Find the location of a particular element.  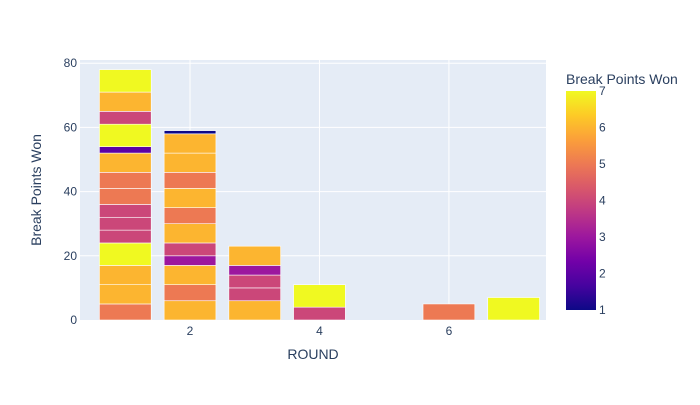

colorbar-ticks: 1 2 3 4 5 6 7 is located at coordinates (602, 200).